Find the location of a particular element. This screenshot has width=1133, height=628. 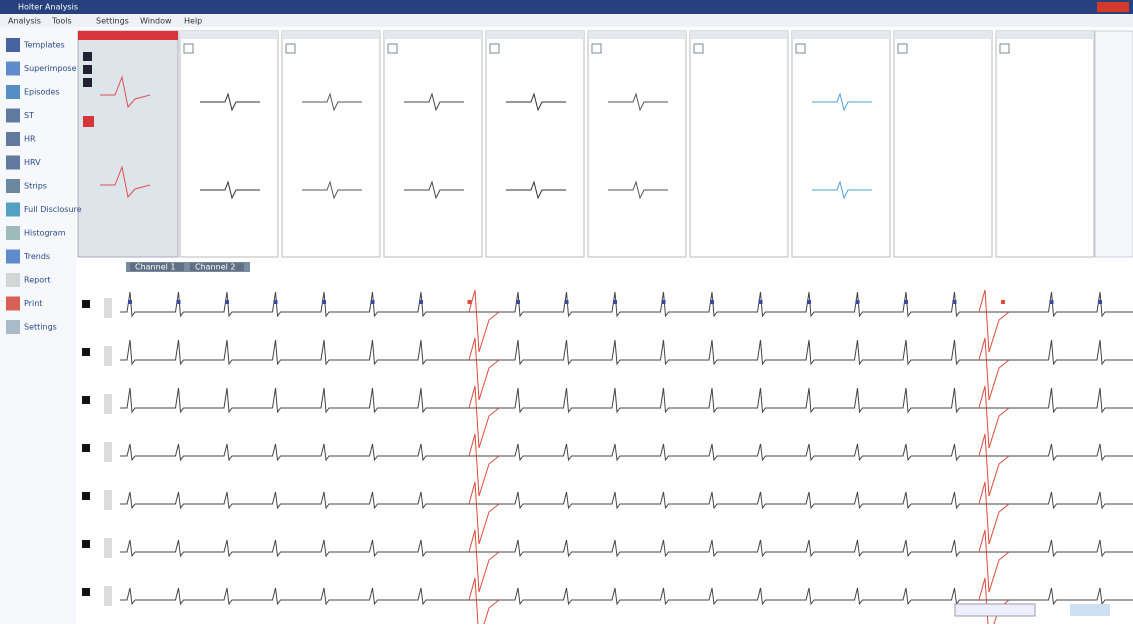

sidebar-label: Trends is located at coordinates (36, 256).